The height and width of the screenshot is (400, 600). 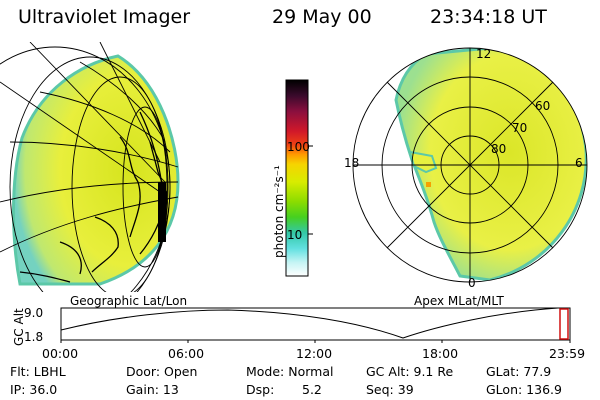 What do you see at coordinates (499, 149) in the screenshot?
I see `mlat-label-80: 80` at bounding box center [499, 149].